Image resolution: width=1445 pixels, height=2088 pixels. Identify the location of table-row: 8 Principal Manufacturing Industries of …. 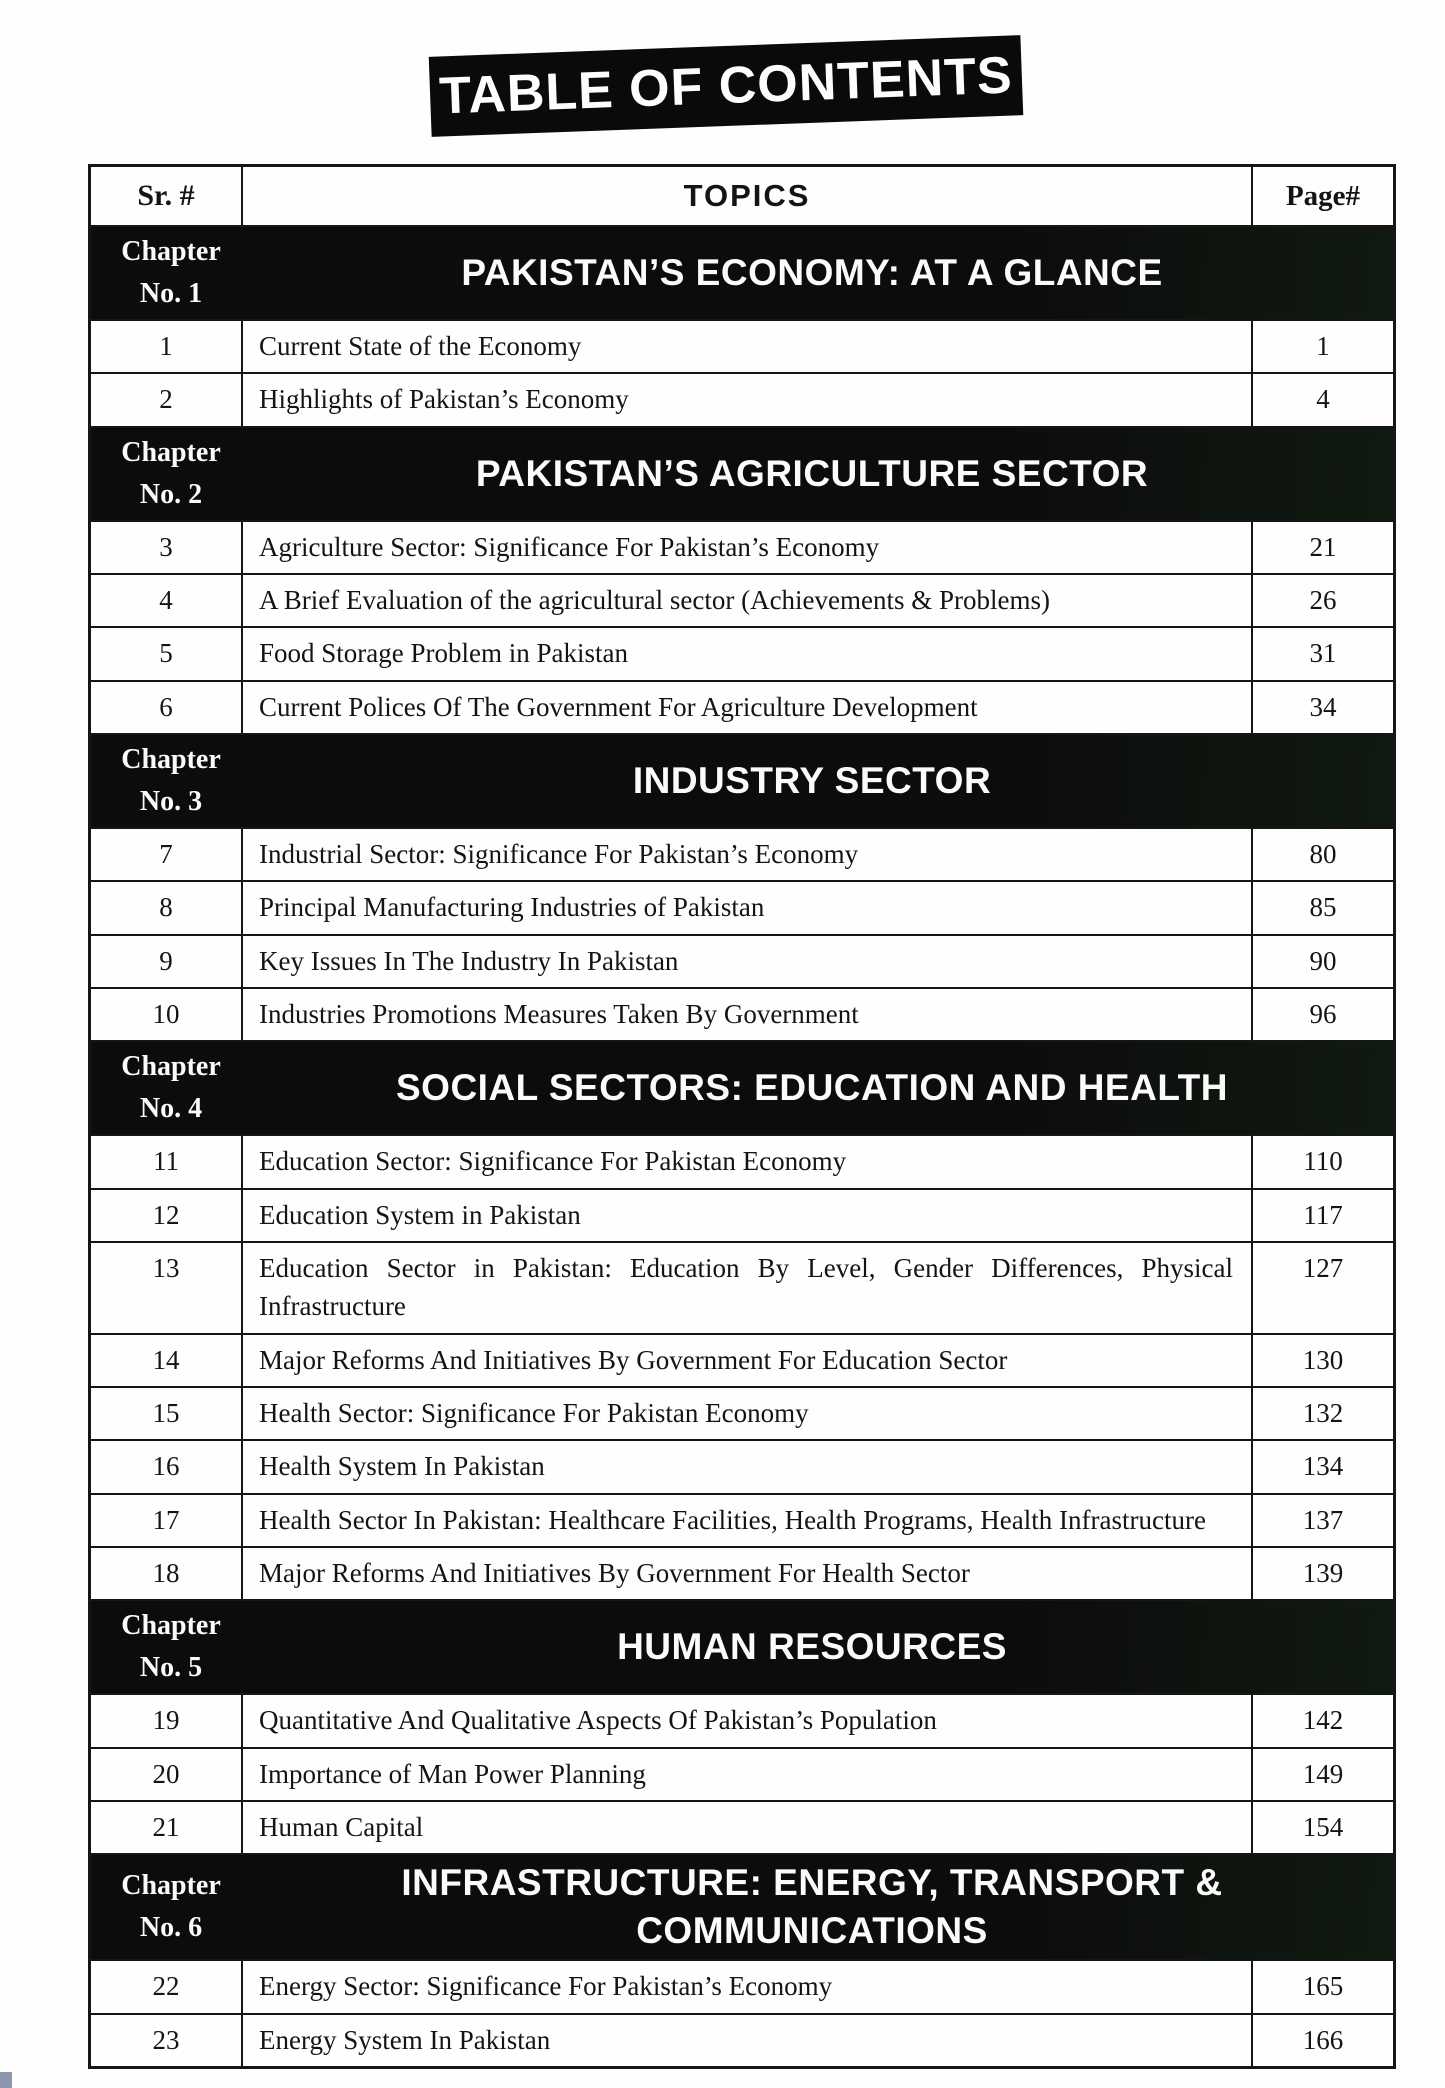
(742, 907).